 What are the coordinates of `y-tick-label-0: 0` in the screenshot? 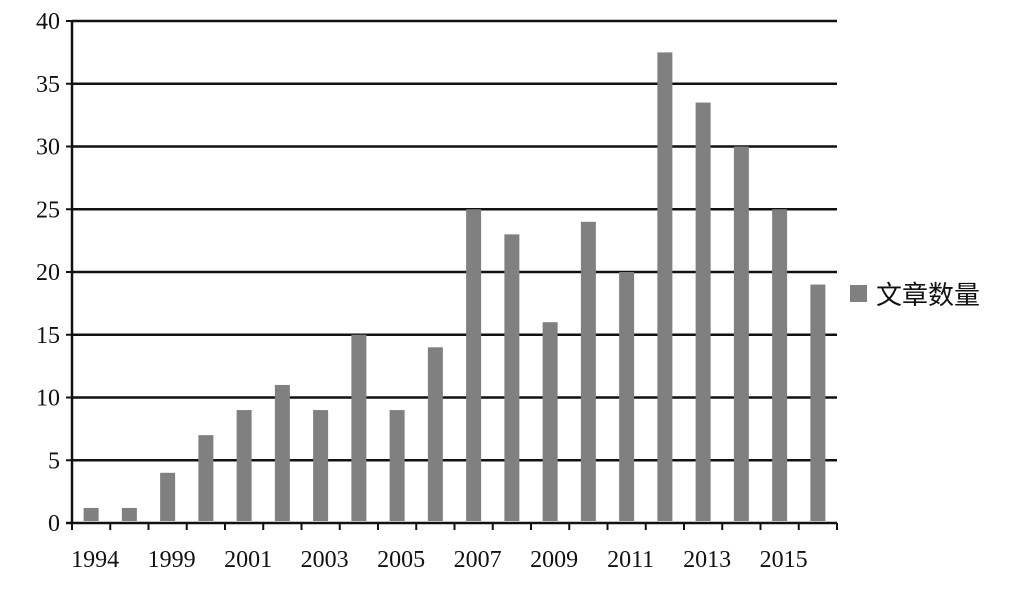 It's located at (54, 524).